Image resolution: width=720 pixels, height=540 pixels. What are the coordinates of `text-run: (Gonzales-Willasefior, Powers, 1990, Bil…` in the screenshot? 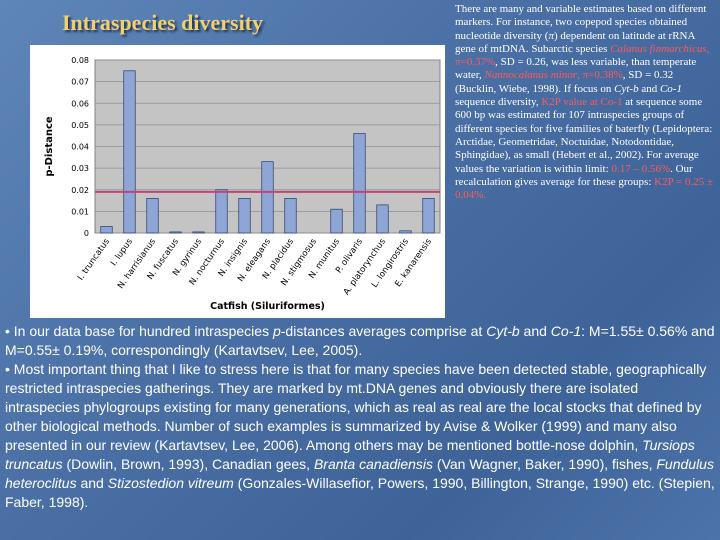 It's located at (360, 492).